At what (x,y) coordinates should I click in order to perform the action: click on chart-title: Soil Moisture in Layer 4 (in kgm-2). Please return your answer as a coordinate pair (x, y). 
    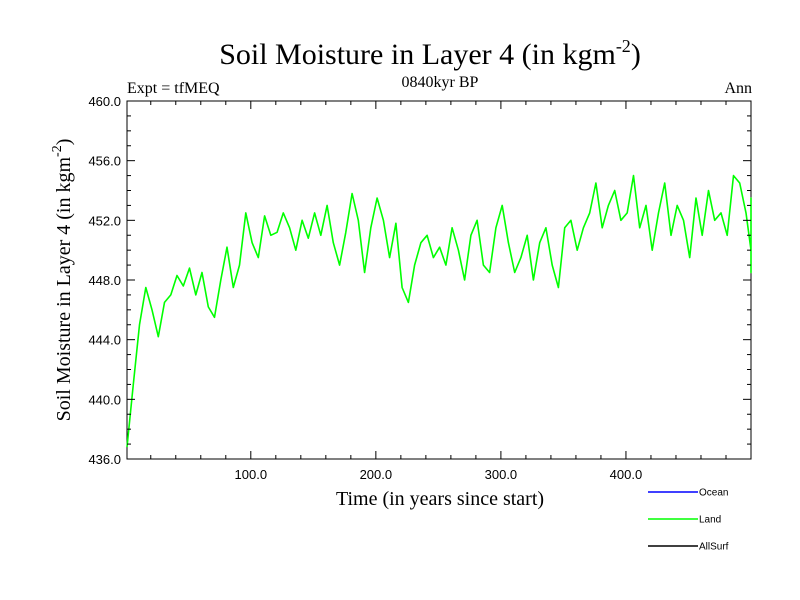
    Looking at the image, I should click on (430, 53).